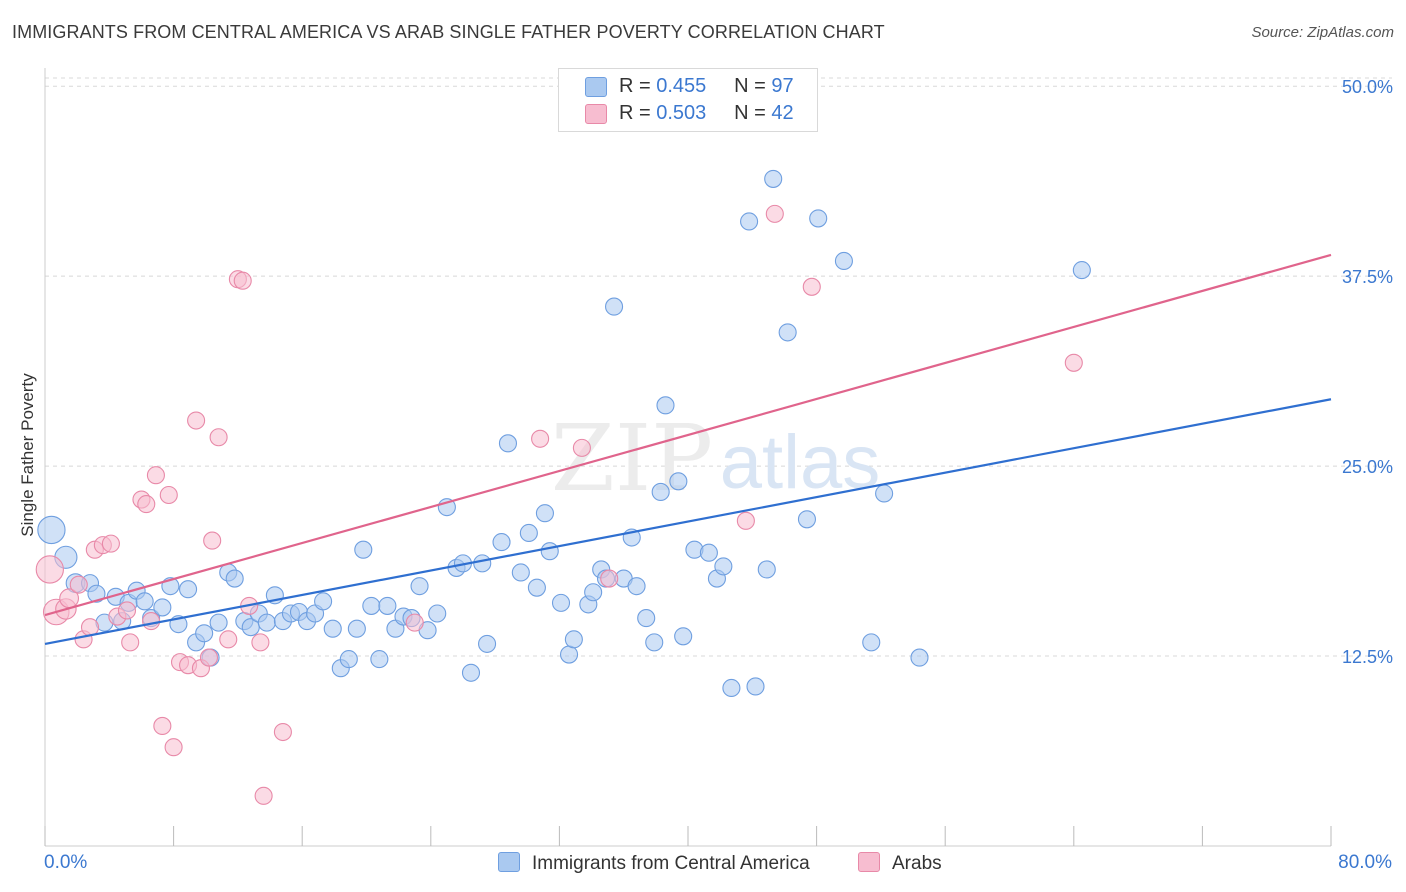 This screenshot has width=1406, height=892. What do you see at coordinates (1367, 467) in the screenshot?
I see `y-tick-label: 25.0%` at bounding box center [1367, 467].